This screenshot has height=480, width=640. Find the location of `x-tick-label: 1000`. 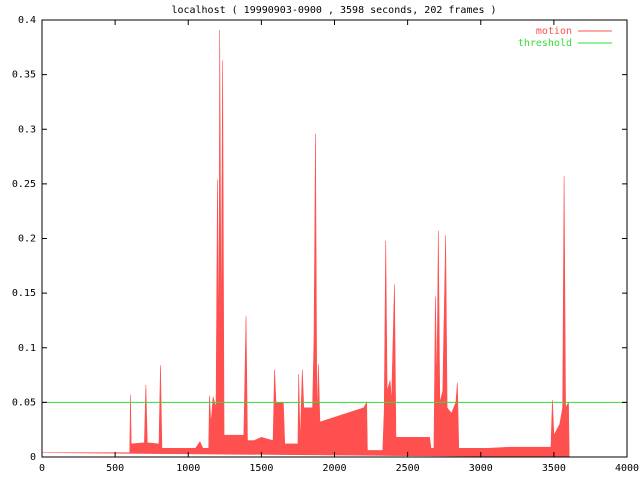

x-tick-label: 1000 is located at coordinates (188, 468).